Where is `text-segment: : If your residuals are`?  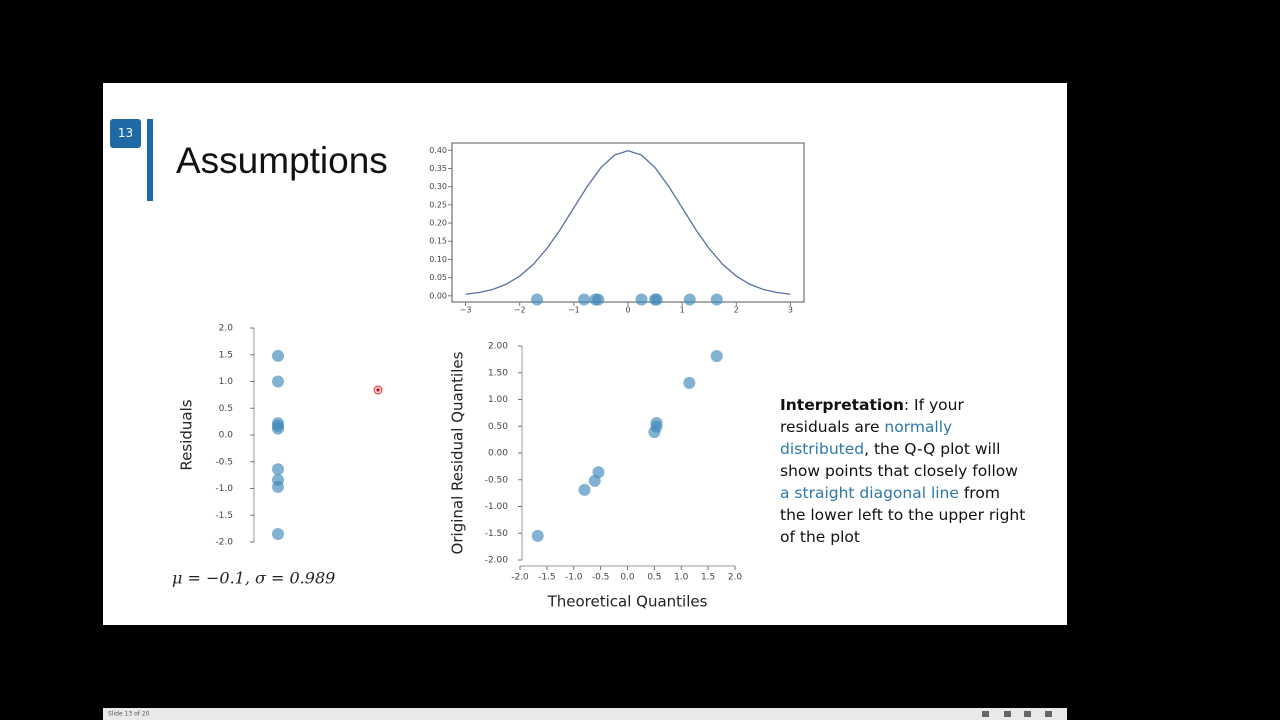 text-segment: : If your residuals are is located at coordinates (872, 416).